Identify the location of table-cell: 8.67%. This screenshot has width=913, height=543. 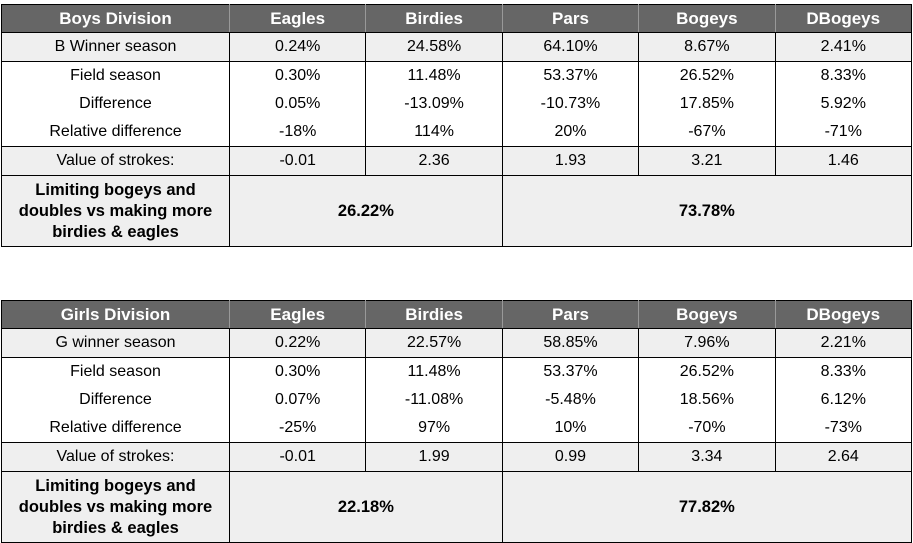
(707, 47).